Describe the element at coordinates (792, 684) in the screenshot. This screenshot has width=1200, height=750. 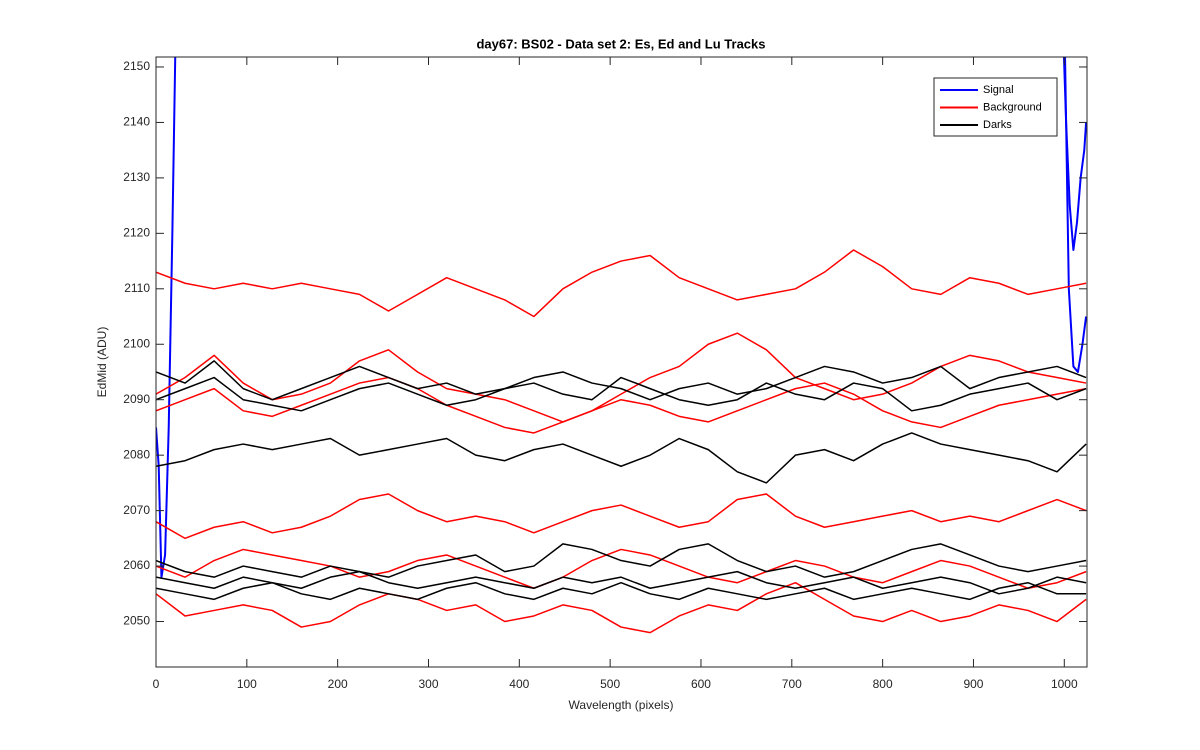
I see `x-tick-label: 700` at that location.